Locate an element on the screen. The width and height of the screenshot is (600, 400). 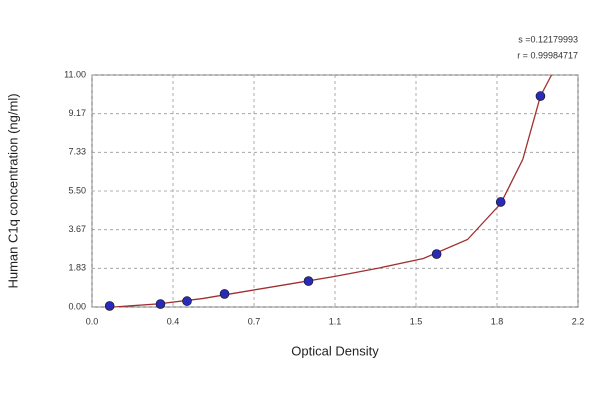
x-tick-label: 0.0 is located at coordinates (92, 321).